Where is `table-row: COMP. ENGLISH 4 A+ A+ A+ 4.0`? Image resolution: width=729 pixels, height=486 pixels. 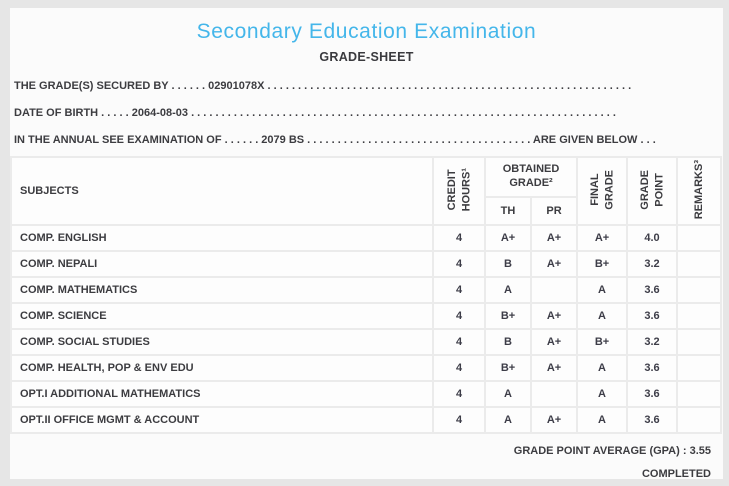
table-row: COMP. ENGLISH 4 A+ A+ A+ 4.0 is located at coordinates (366, 238).